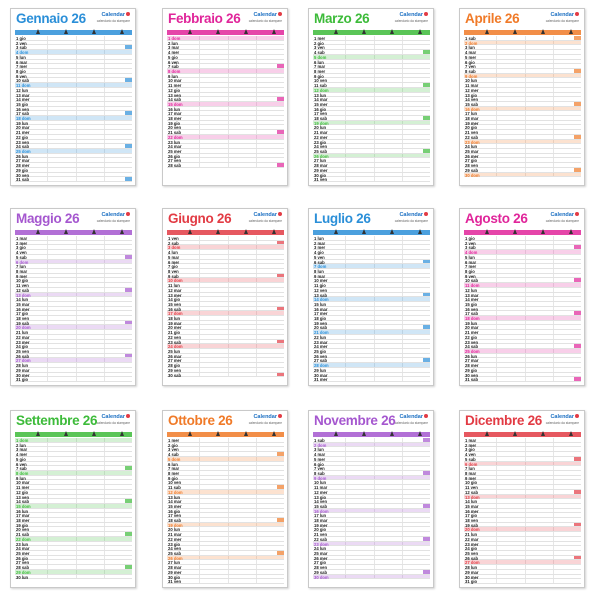 This screenshot has height=600, width=600. Describe the element at coordinates (320, 459) in the screenshot. I see `day-number: 5 mer` at that location.